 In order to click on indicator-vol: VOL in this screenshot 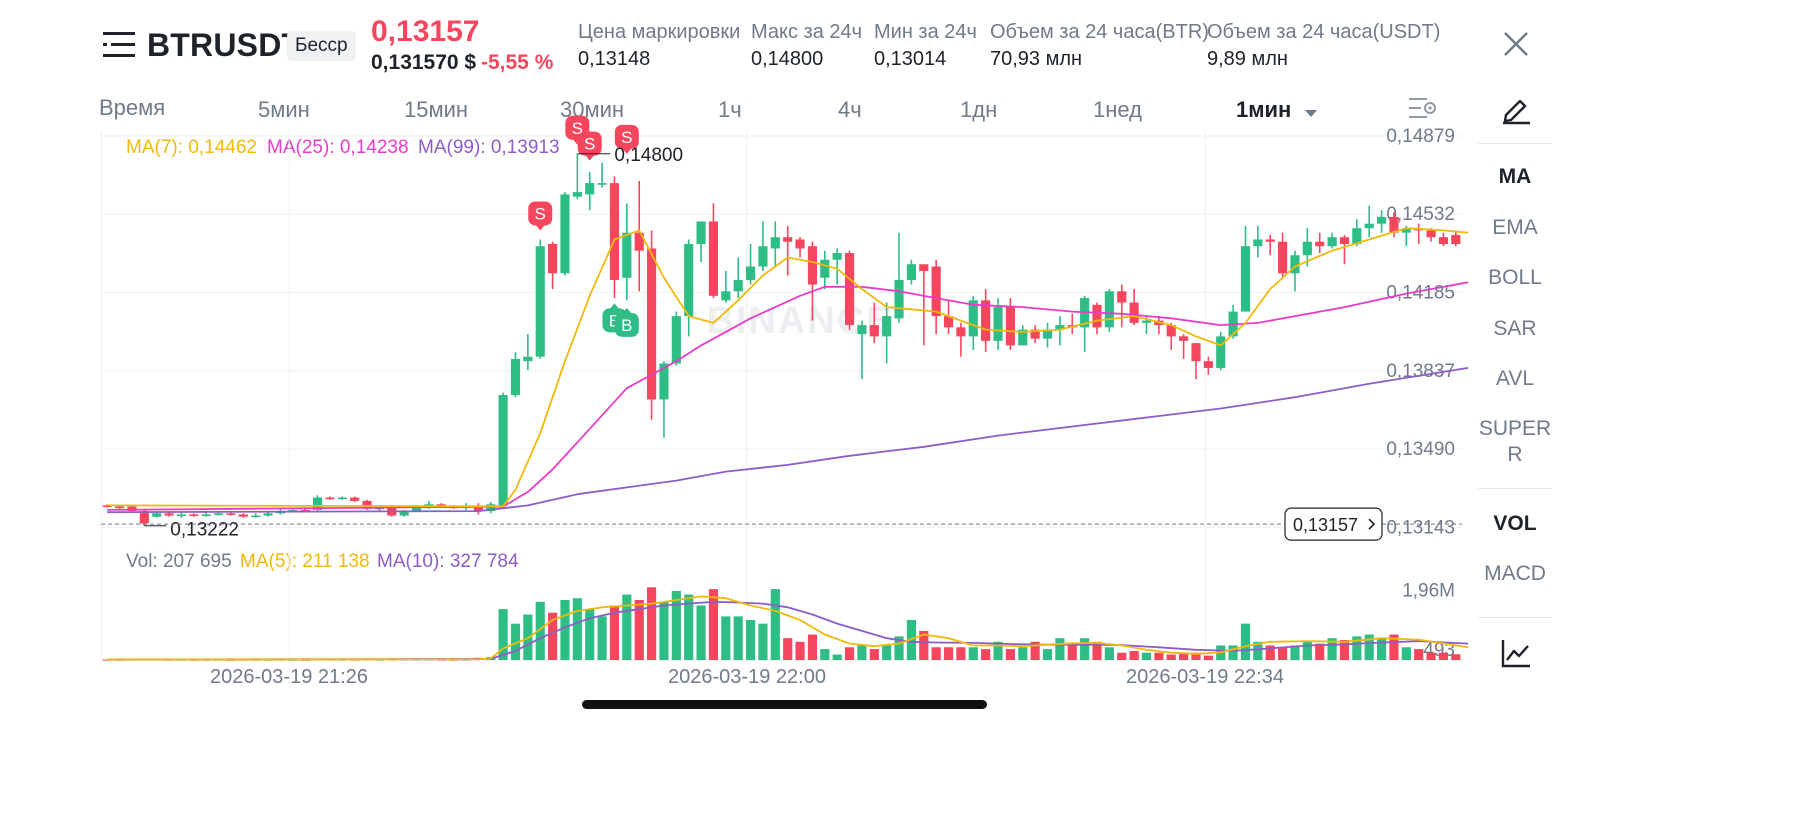, I will do `click(1515, 523)`.